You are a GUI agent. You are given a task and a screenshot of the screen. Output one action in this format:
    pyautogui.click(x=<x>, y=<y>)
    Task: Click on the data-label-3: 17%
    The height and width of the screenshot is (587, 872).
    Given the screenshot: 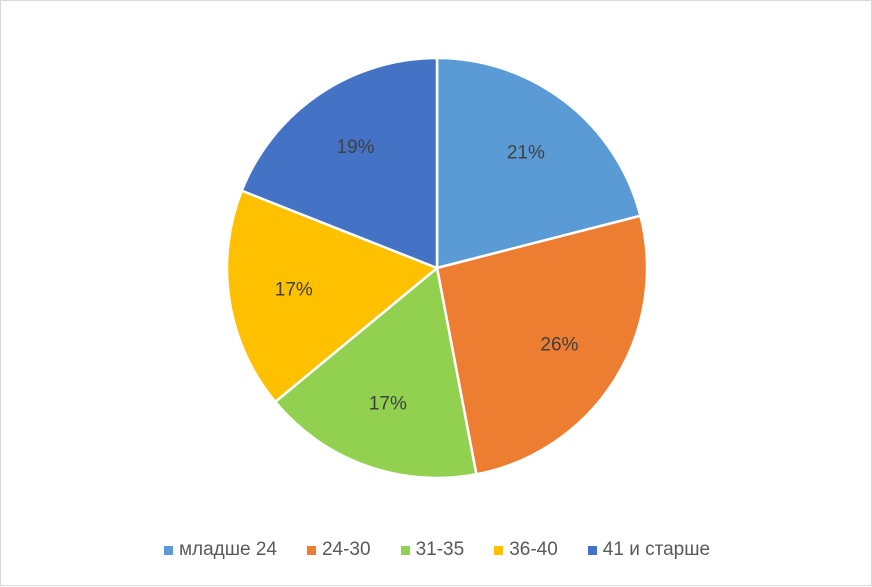 What is the action you would take?
    pyautogui.click(x=294, y=290)
    